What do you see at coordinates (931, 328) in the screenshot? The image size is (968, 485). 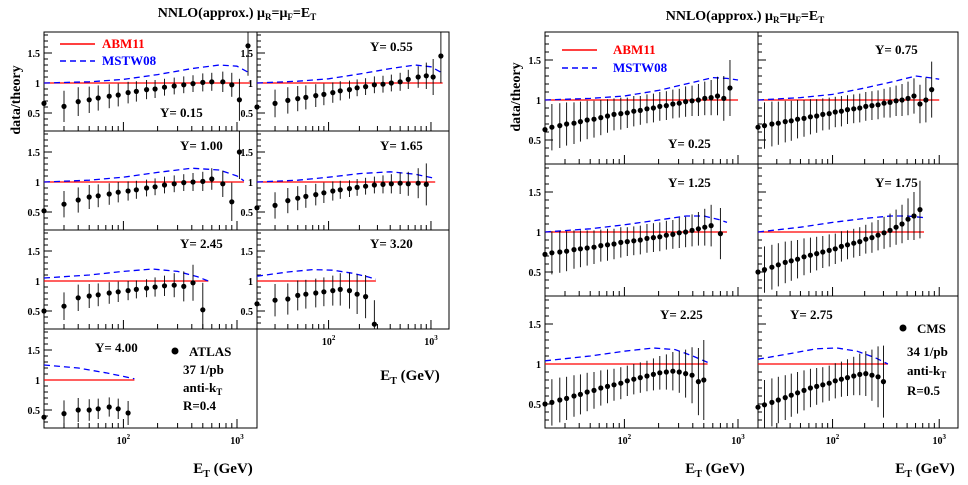 I see `experiment-name: CMS` at bounding box center [931, 328].